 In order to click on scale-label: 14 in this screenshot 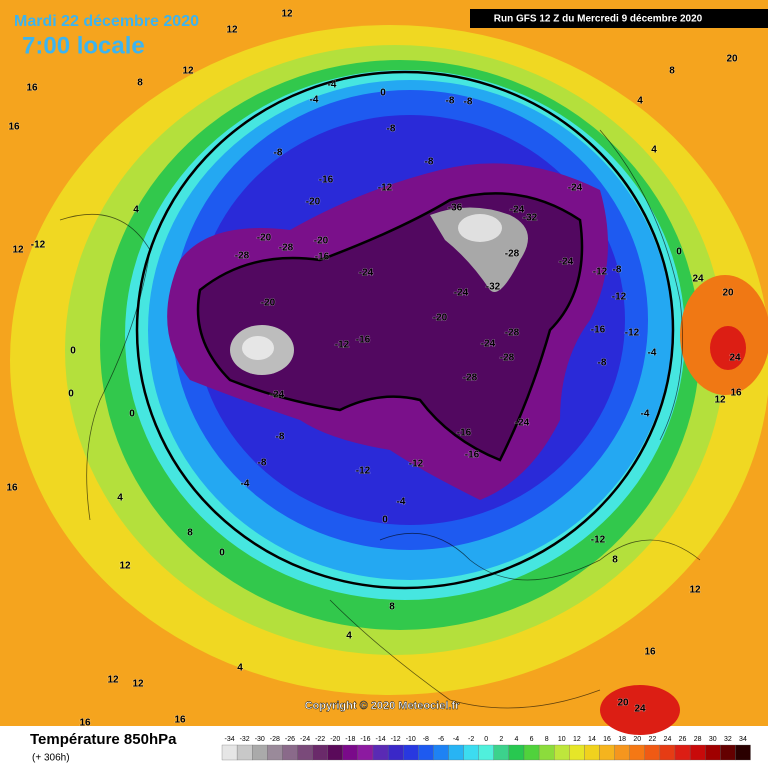, I will do `click(592, 739)`.